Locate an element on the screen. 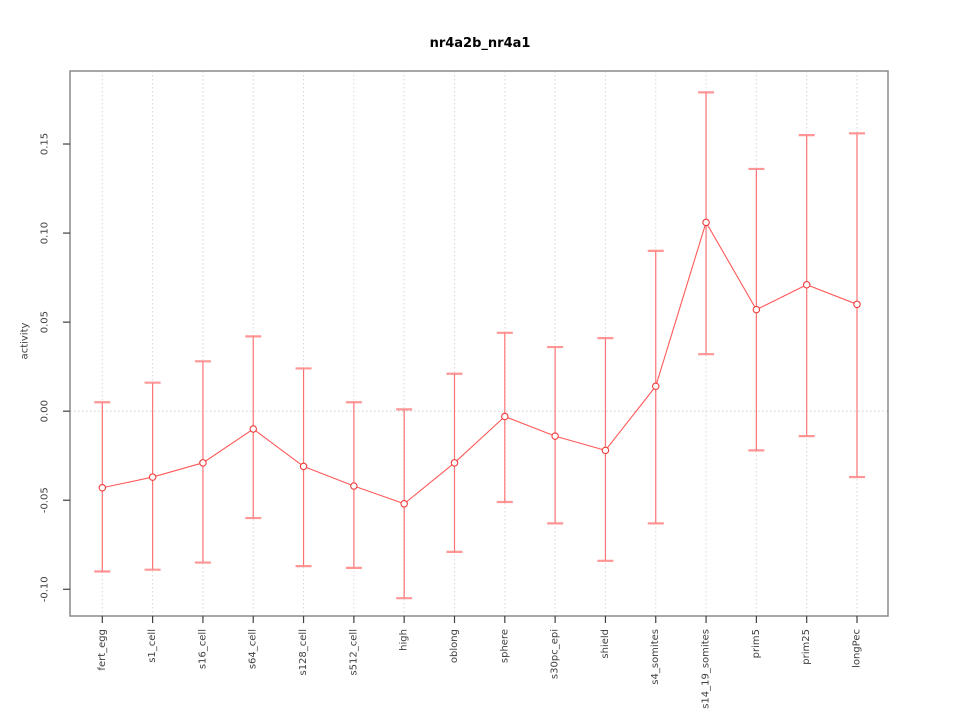  x-tick-label: s128_cell is located at coordinates (303, 652).